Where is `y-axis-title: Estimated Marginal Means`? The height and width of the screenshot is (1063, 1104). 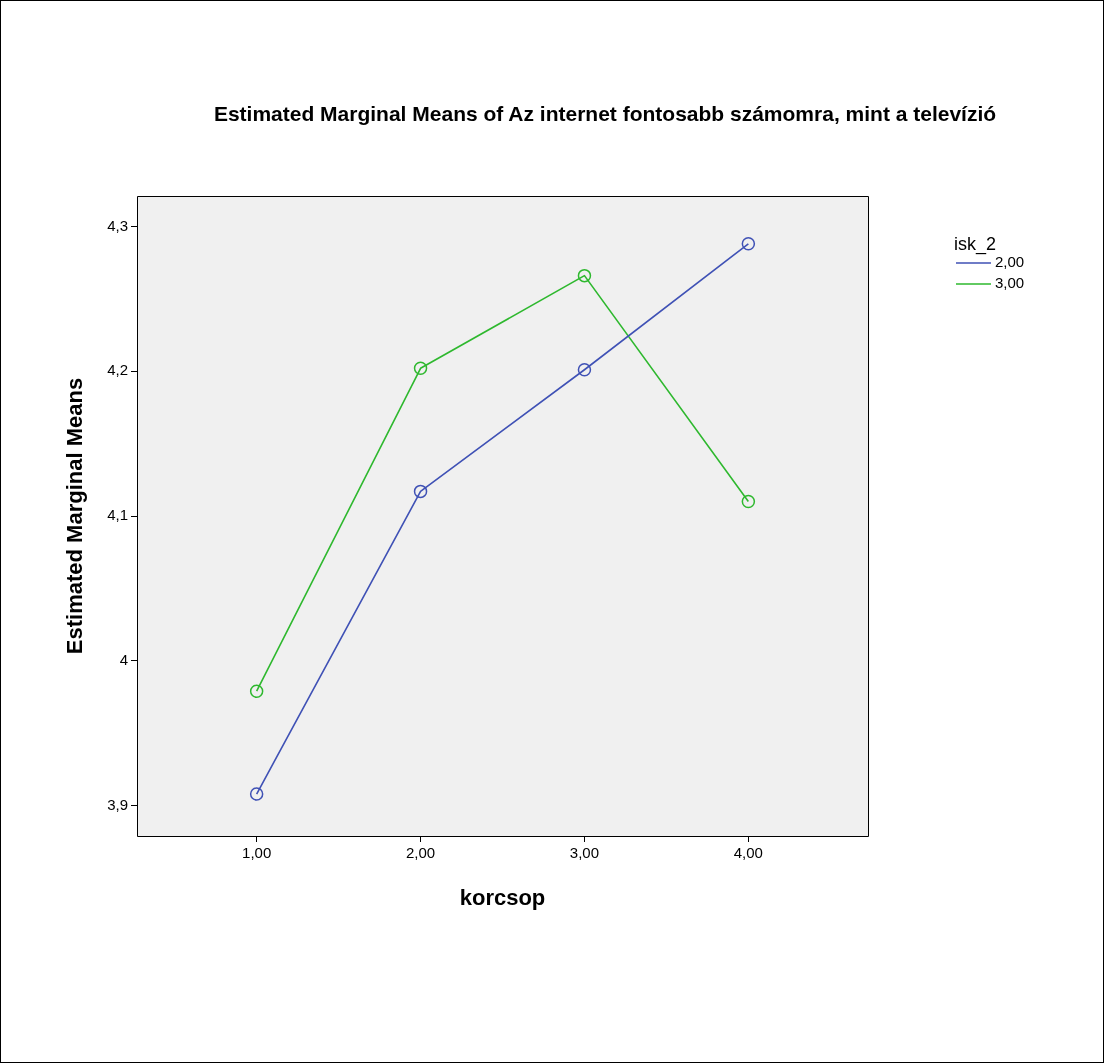
y-axis-title: Estimated Marginal Means is located at coordinates (75, 516).